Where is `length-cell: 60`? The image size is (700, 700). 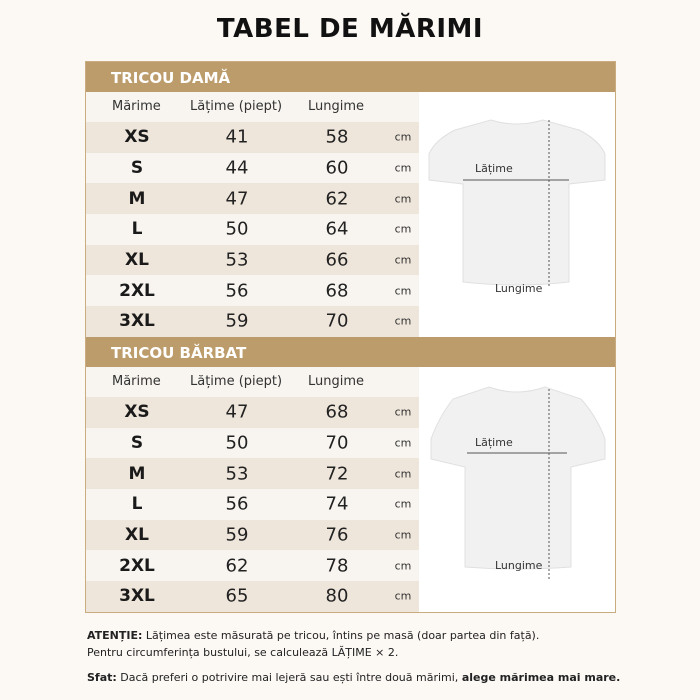
length-cell: 60 is located at coordinates (337, 168).